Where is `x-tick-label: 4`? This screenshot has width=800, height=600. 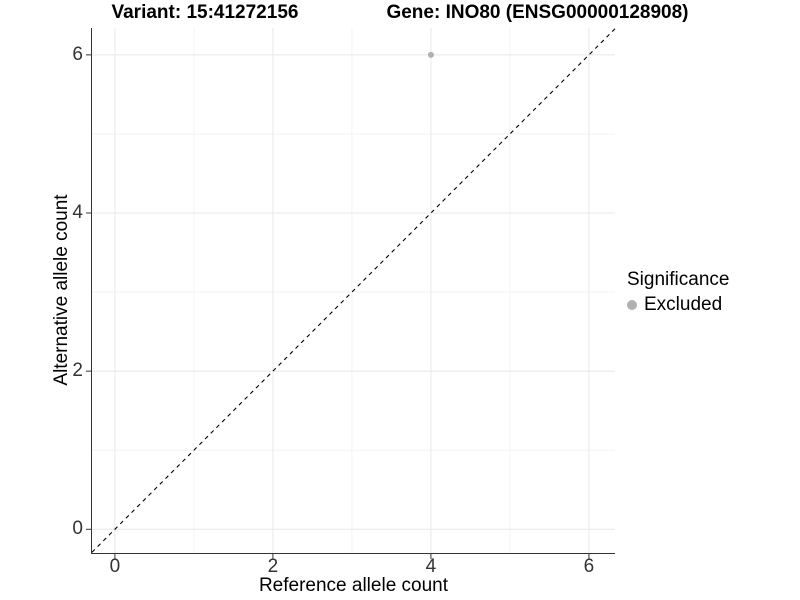
x-tick-label: 4 is located at coordinates (431, 566).